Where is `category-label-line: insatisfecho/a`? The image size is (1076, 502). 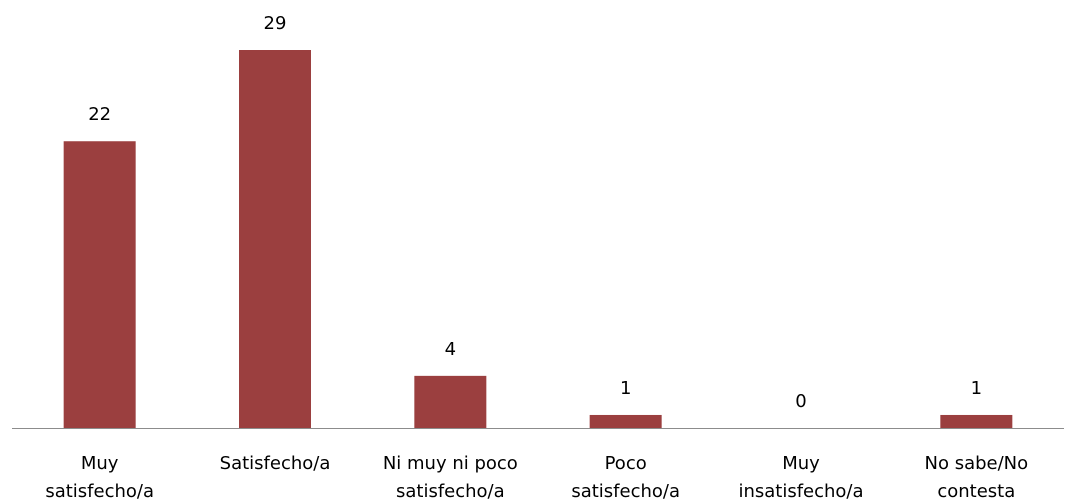 category-label-line: insatisfecho/a is located at coordinates (800, 491).